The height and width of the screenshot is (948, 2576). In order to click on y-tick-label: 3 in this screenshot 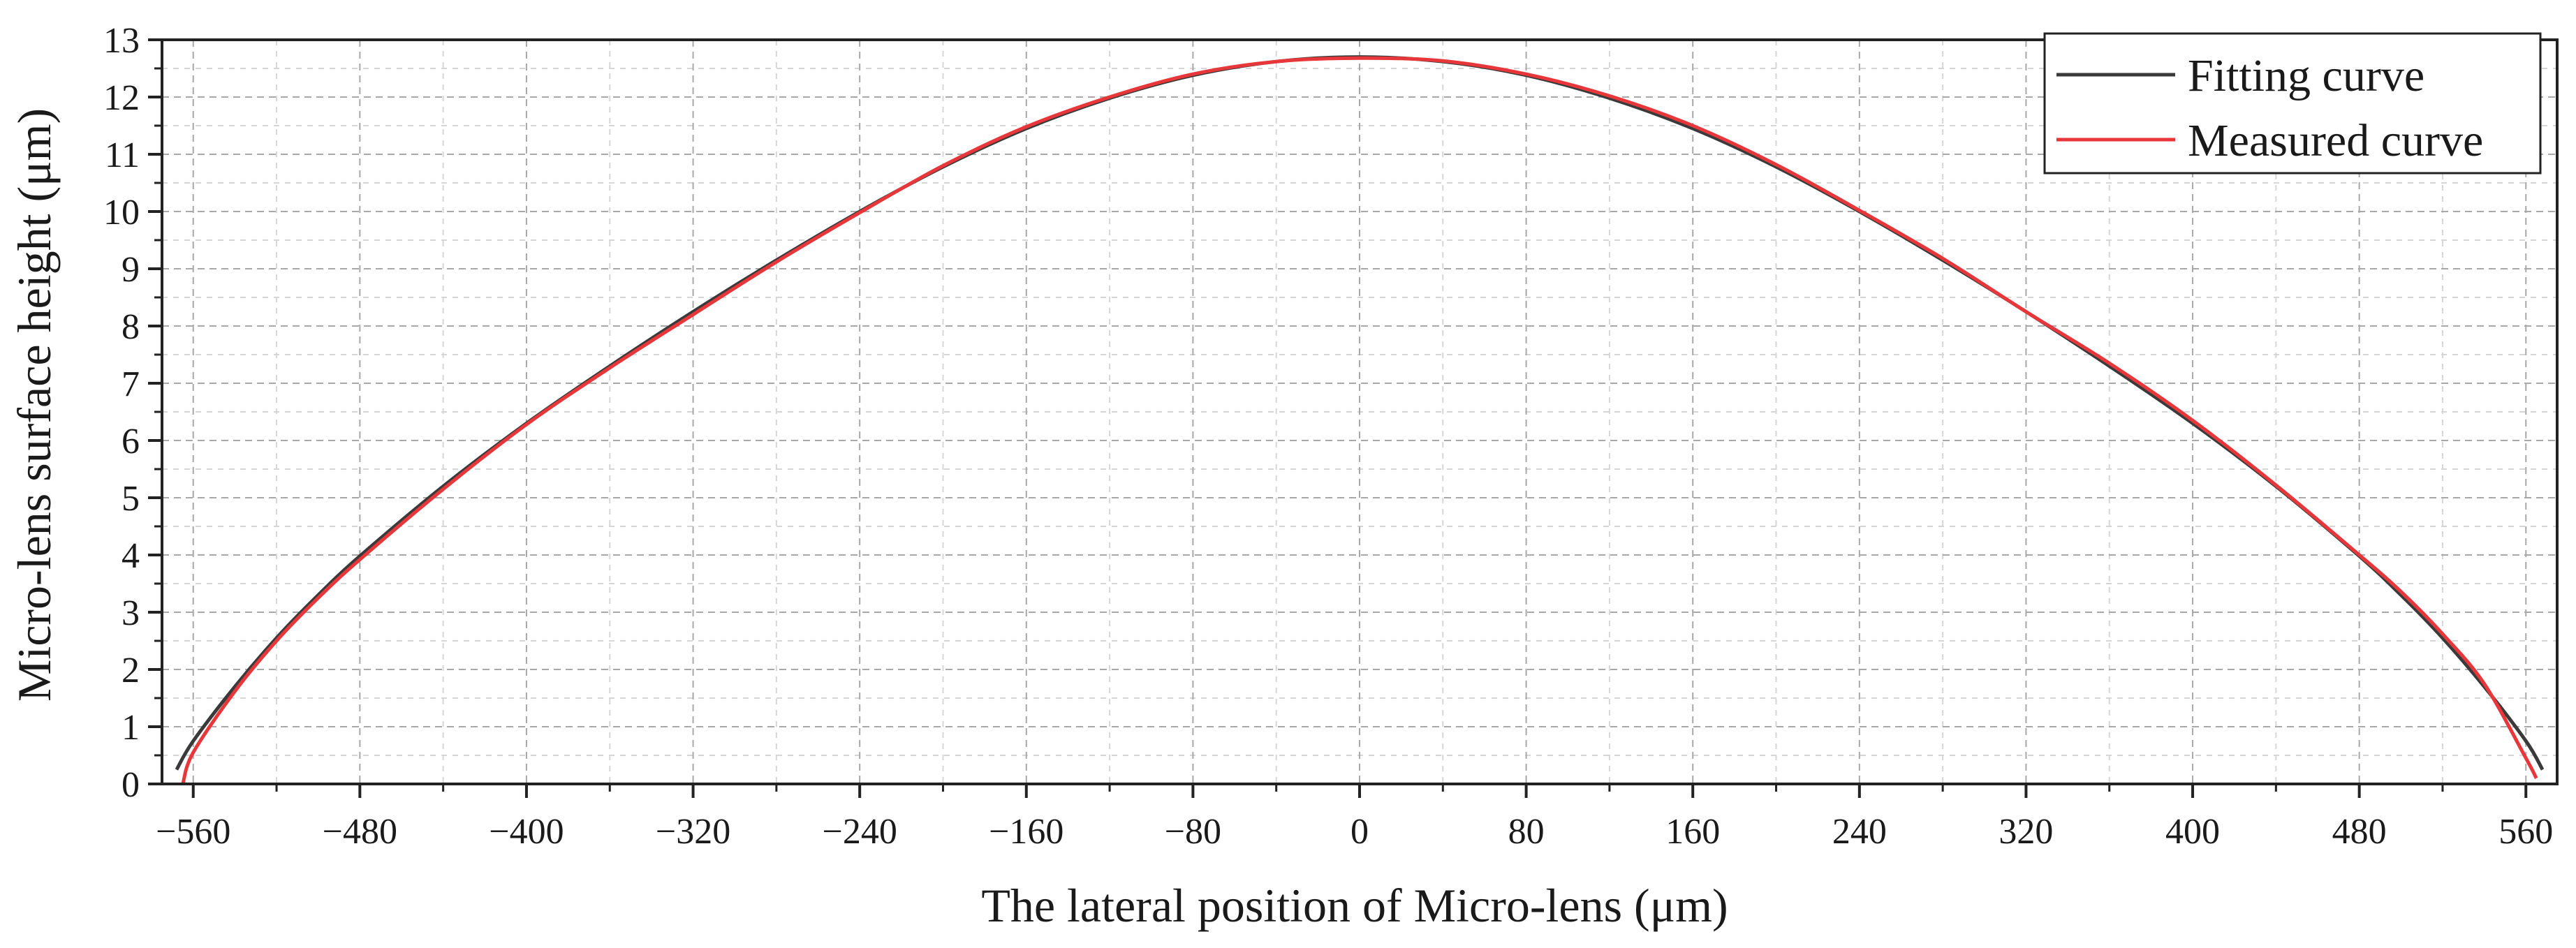, I will do `click(131, 613)`.